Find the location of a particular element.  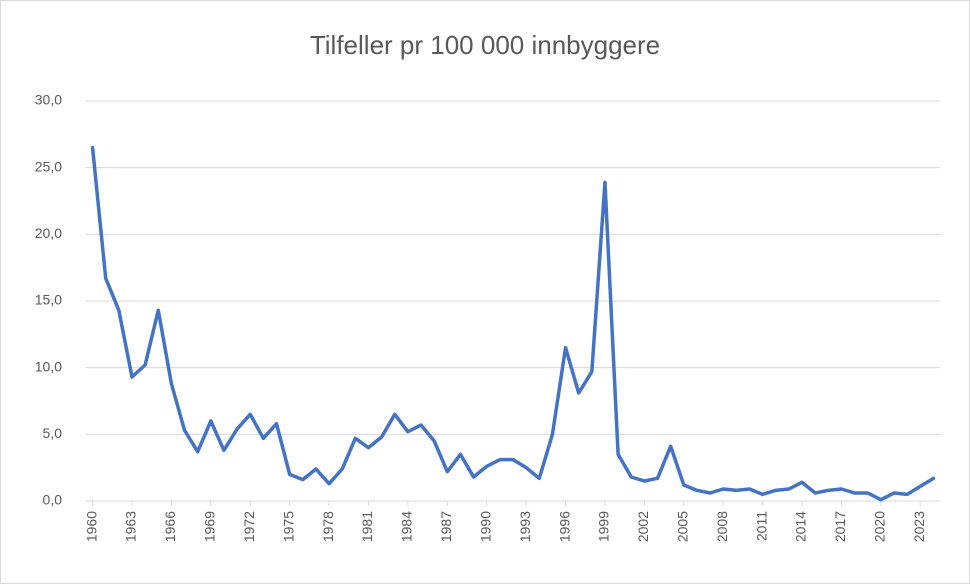

y-tick-label: 0,0 is located at coordinates (53, 500).